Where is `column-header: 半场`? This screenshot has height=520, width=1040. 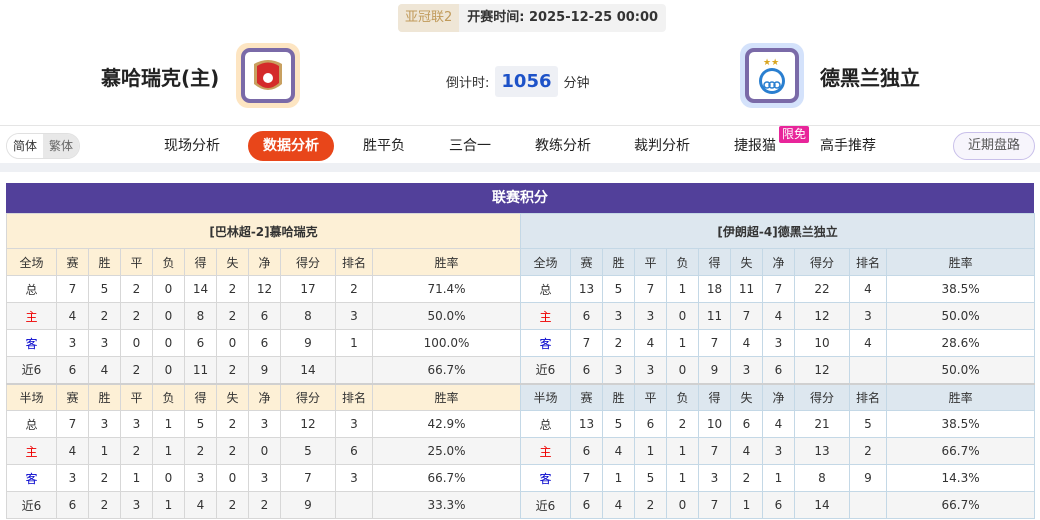
column-header: 半场 is located at coordinates (545, 396).